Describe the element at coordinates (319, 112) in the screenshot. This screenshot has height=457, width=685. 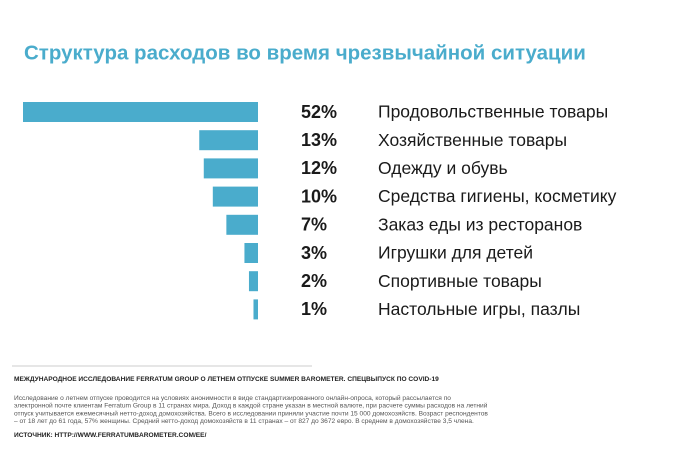
I see `value-label: 52%` at that location.